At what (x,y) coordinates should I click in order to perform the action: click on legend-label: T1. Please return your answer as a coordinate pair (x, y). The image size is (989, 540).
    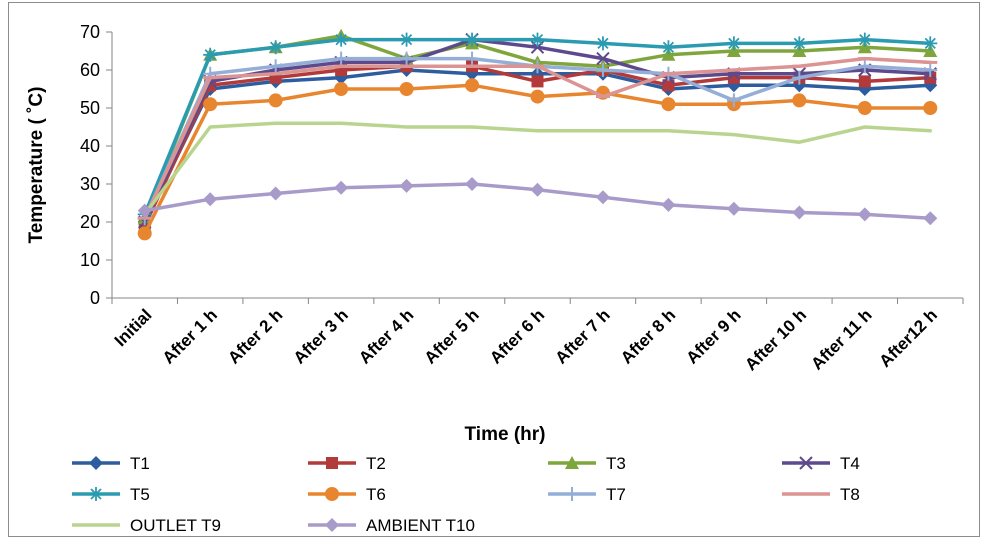
    Looking at the image, I should click on (140, 463).